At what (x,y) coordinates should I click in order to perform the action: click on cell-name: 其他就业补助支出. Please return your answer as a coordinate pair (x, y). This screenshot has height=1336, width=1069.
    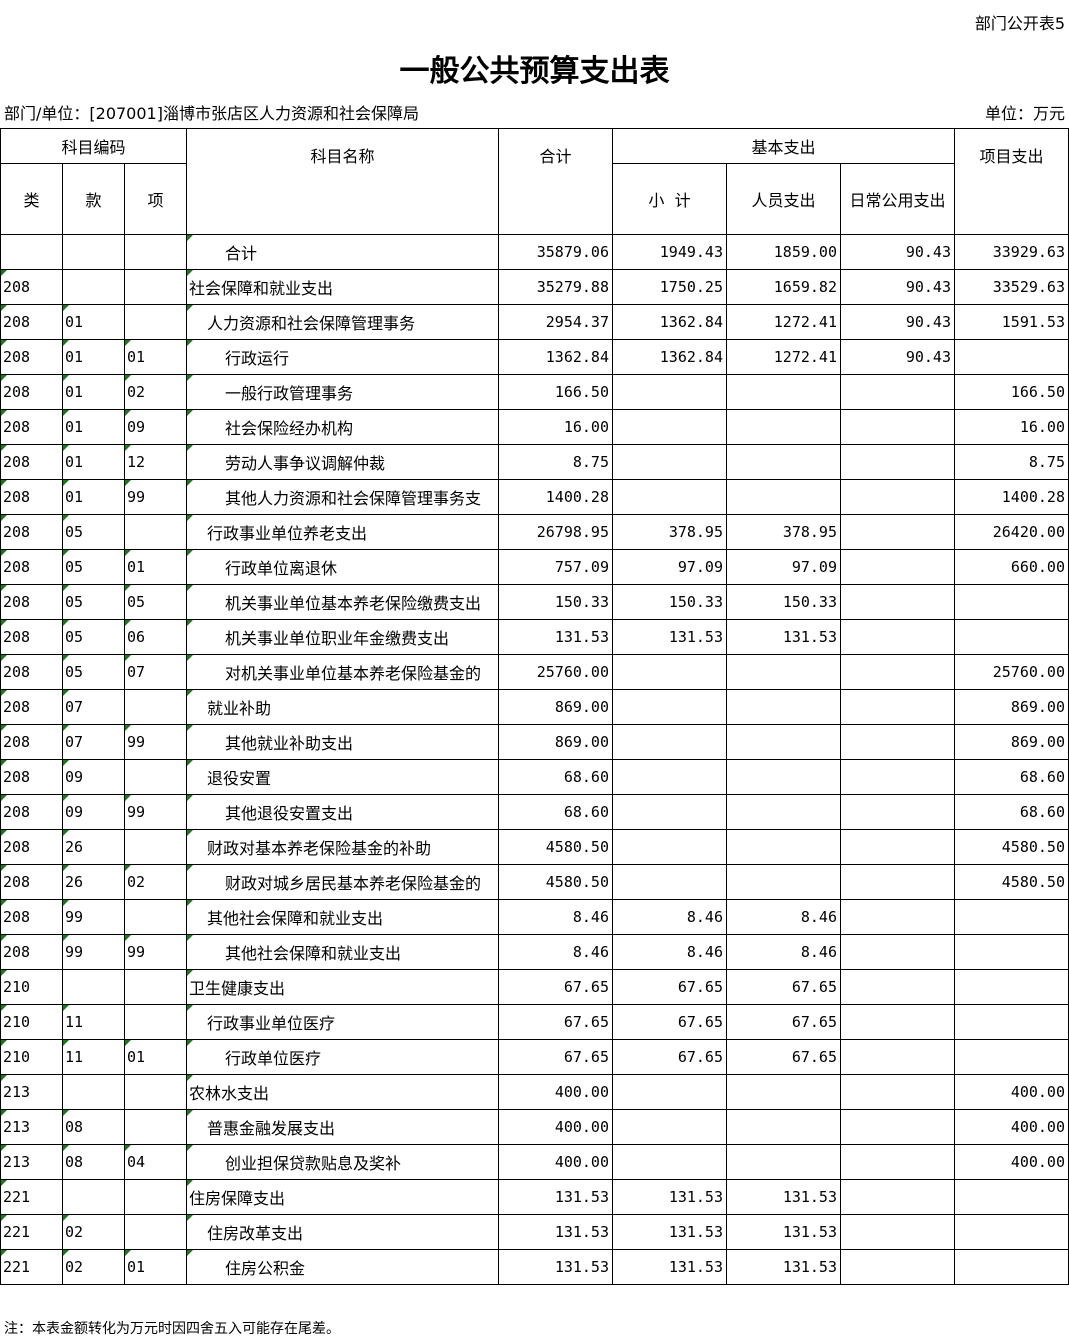
    Looking at the image, I should click on (342, 742).